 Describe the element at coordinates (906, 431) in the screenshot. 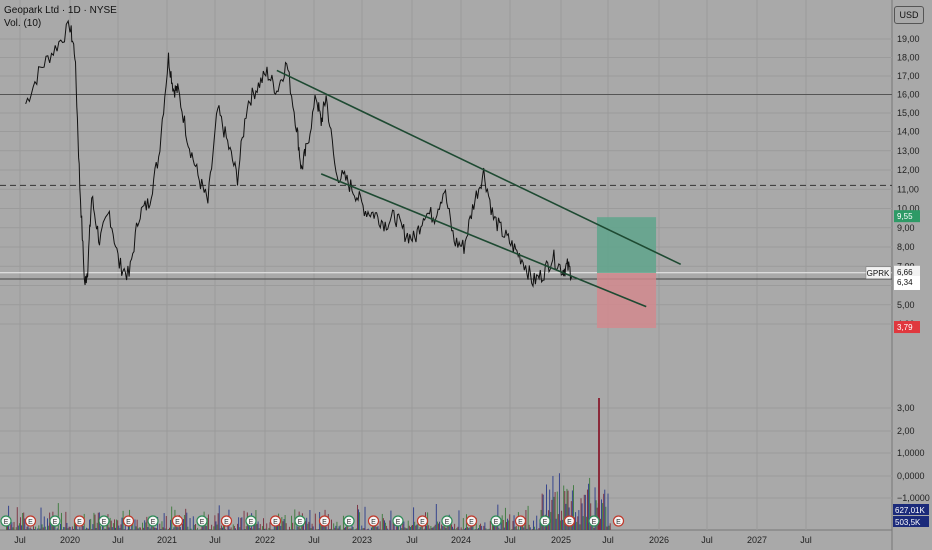

I see `volume-tick-label: 2,00` at that location.